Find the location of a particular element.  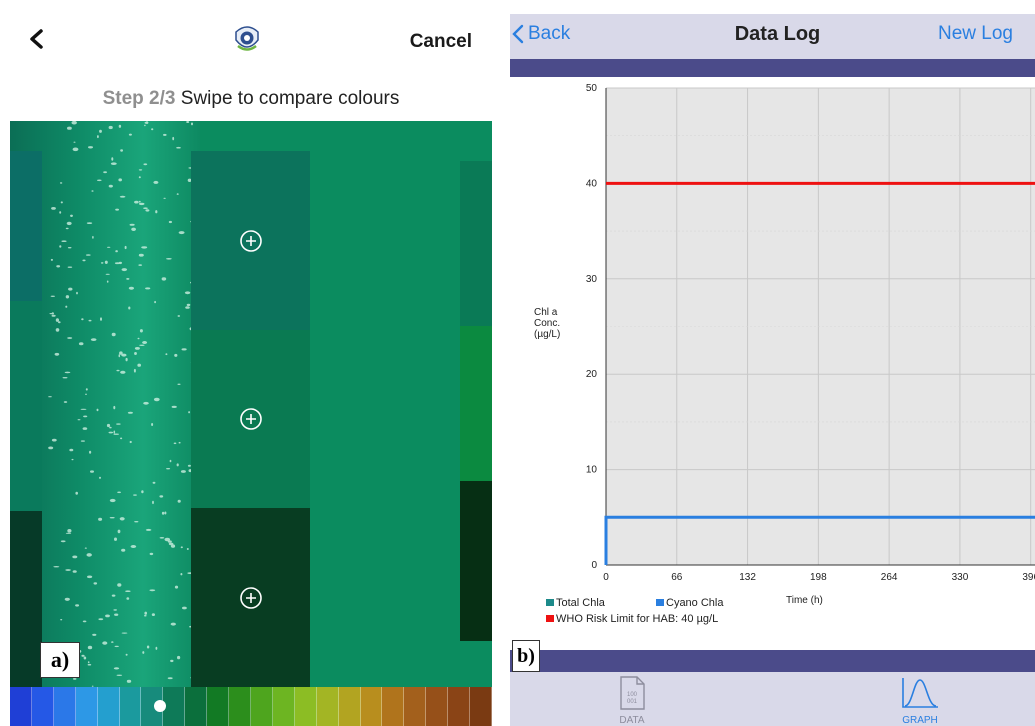

figure-label-b: b) is located at coordinates (526, 656).